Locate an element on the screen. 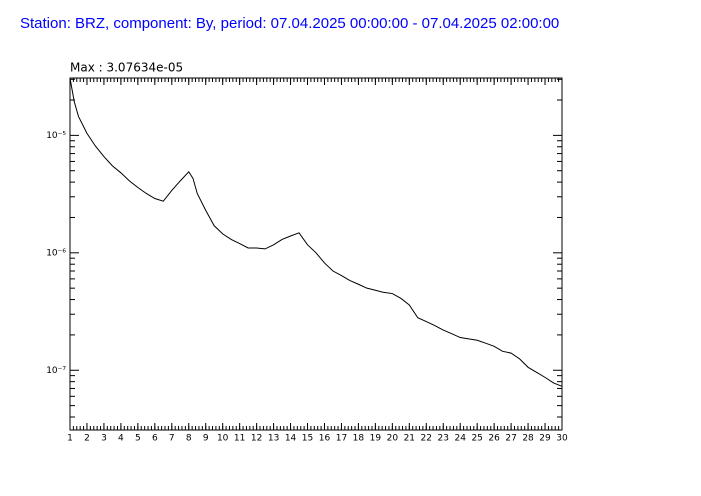  x-tick-label: 4 is located at coordinates (121, 439).